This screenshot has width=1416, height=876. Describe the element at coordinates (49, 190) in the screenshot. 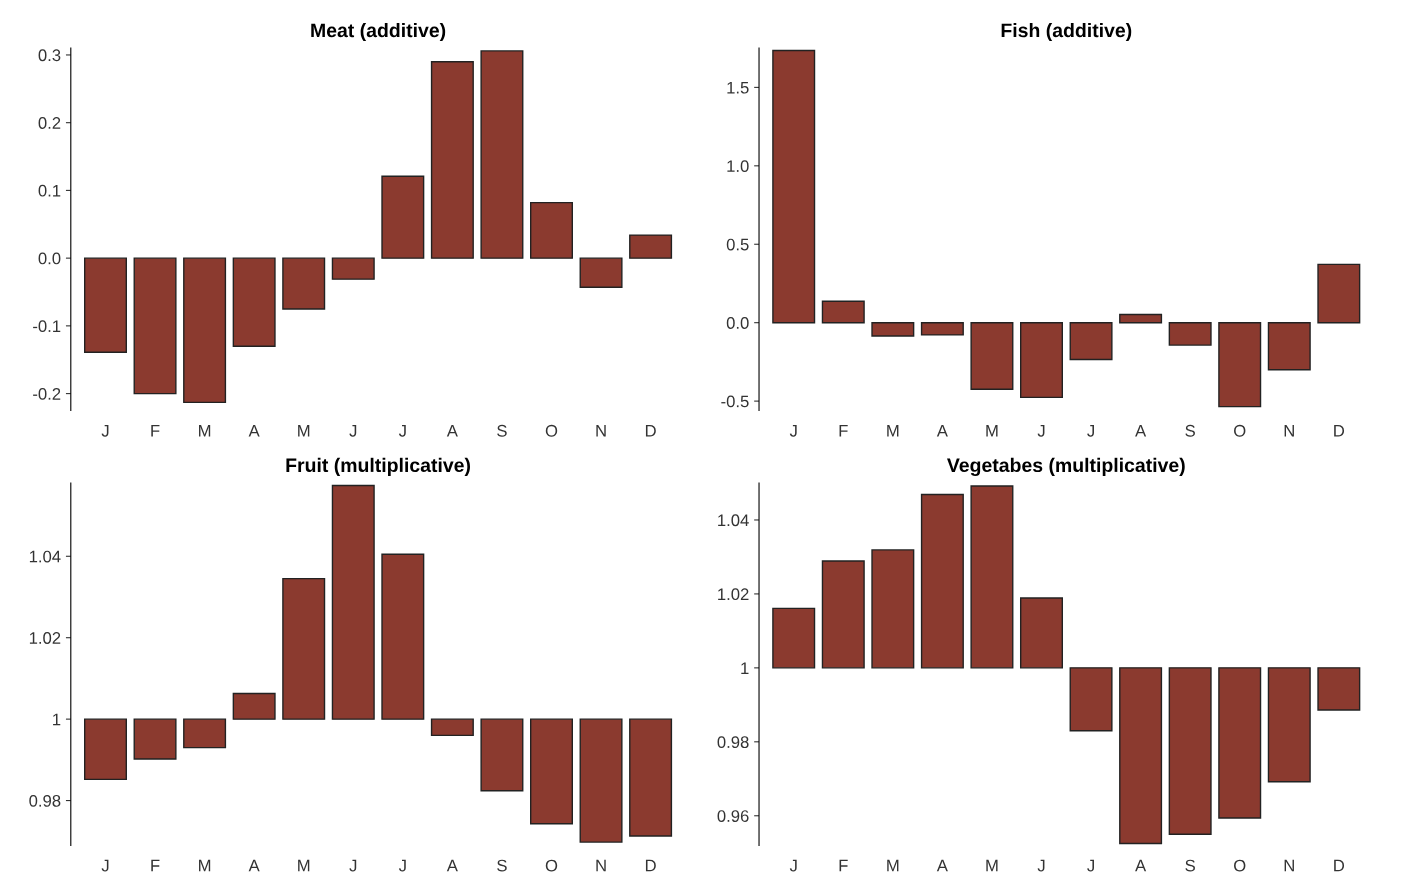

I see `y-tick-label: 0.1` at that location.